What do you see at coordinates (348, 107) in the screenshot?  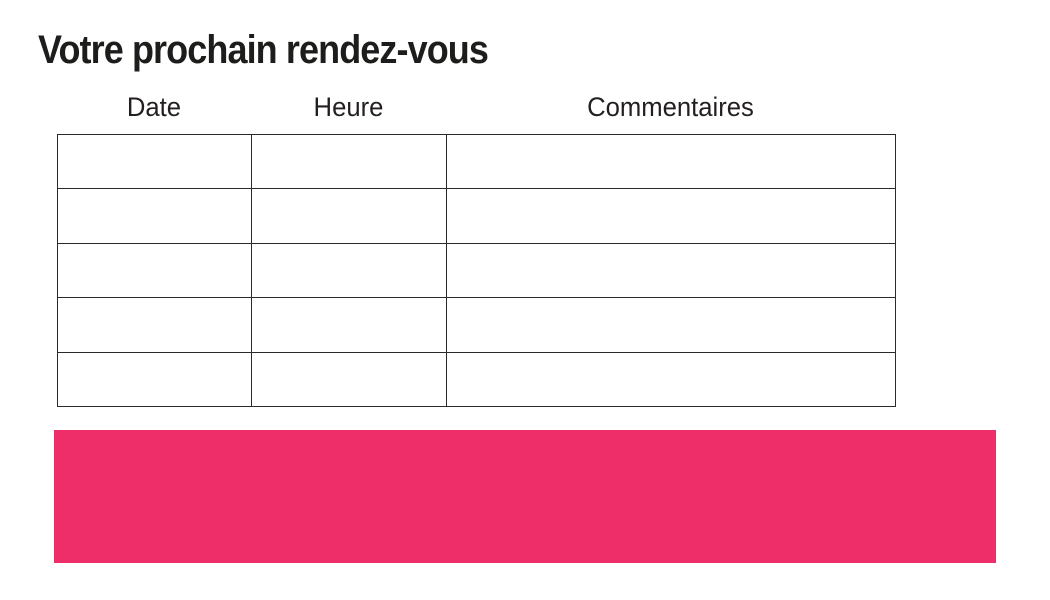 I see `column-header-heure: Heure` at bounding box center [348, 107].